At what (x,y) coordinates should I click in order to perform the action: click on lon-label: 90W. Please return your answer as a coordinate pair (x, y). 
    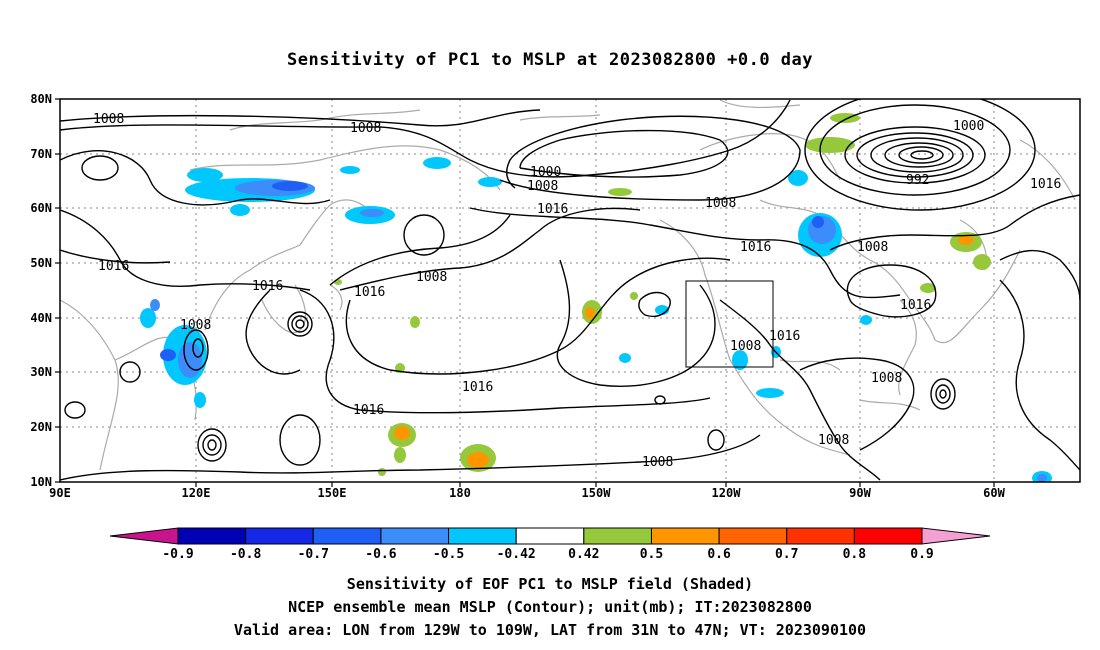
    Looking at the image, I should click on (860, 493).